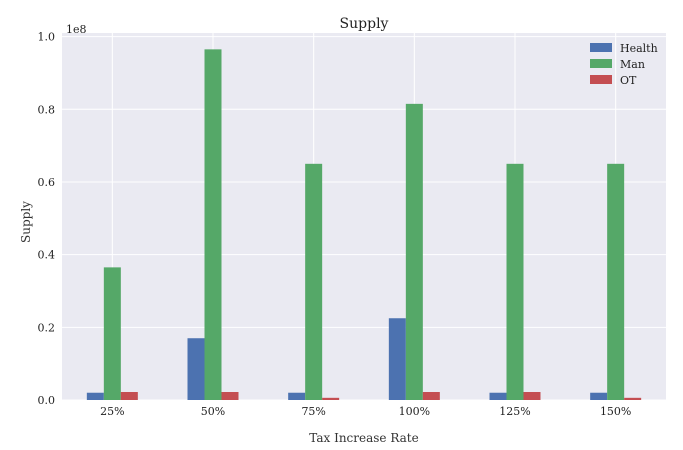  I want to click on legend-label-ot: OT, so click(628, 80).